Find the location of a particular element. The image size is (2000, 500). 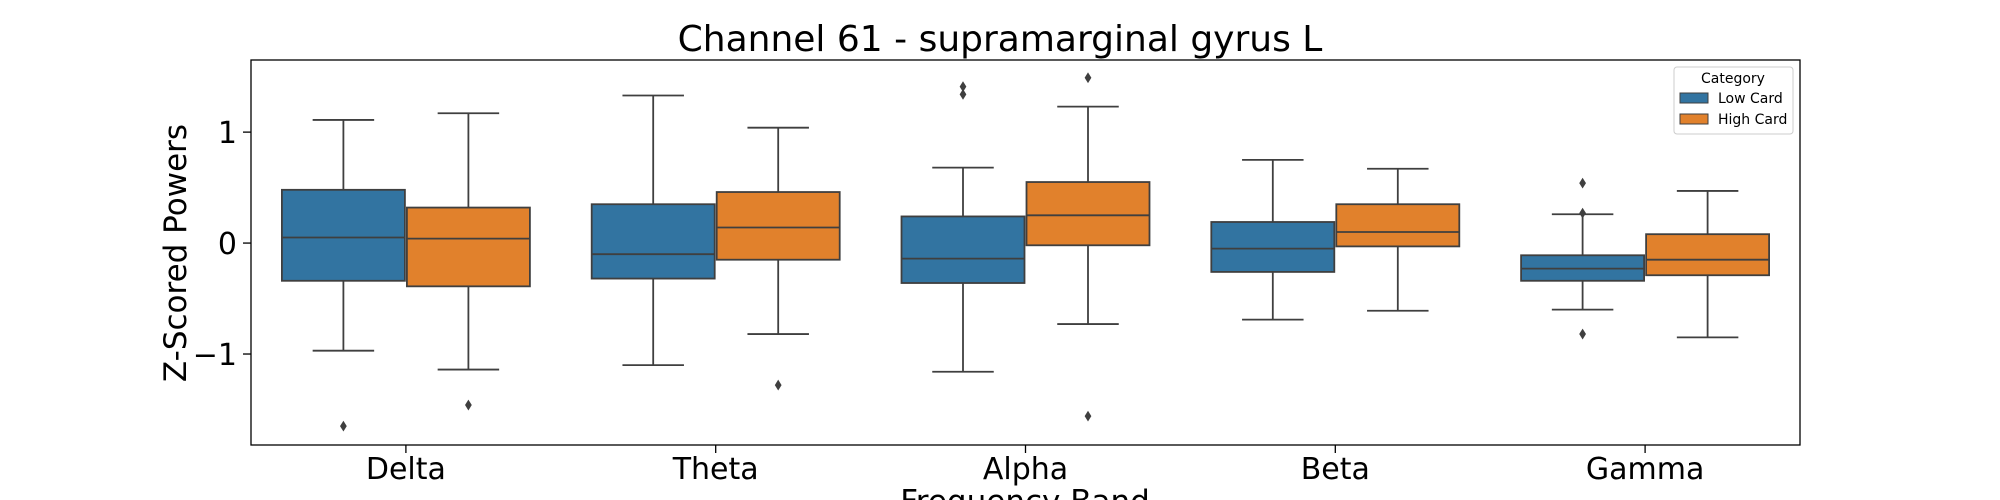

x-tick-label: Gamma is located at coordinates (1645, 469).